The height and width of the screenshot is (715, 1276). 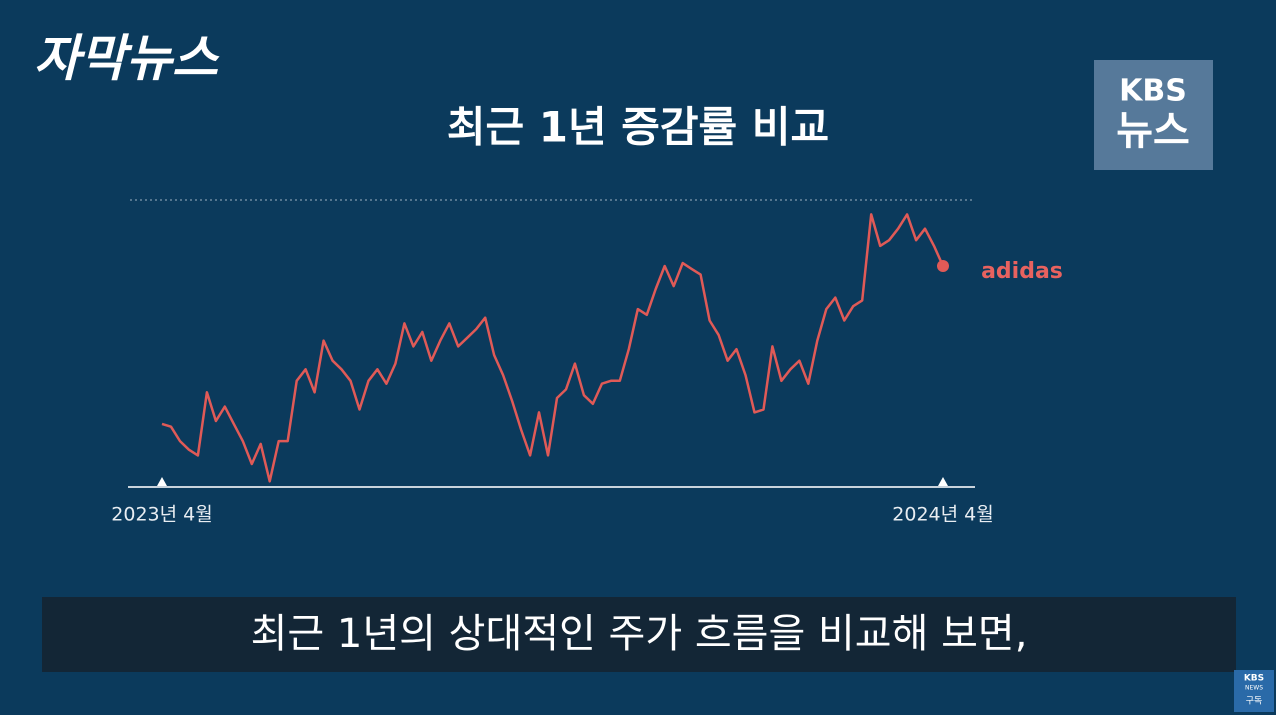 I want to click on brand-box, so click(x=1153, y=115).